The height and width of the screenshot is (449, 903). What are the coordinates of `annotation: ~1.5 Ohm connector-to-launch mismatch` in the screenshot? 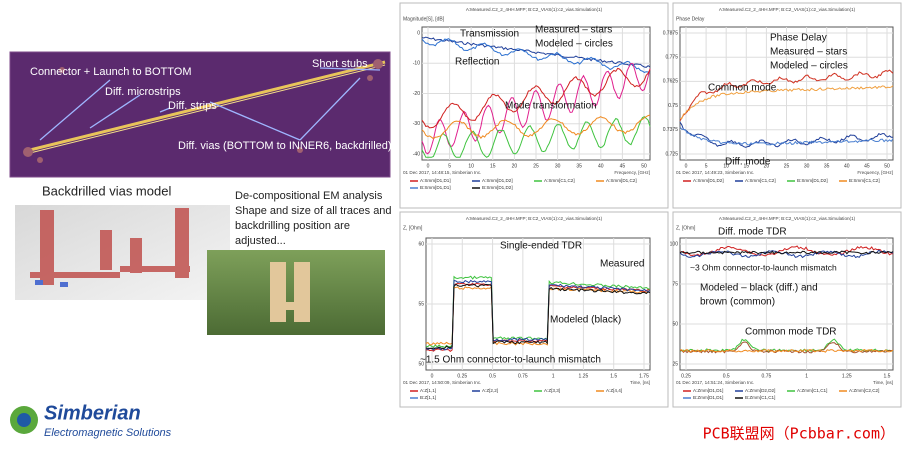 It's located at (510, 360).